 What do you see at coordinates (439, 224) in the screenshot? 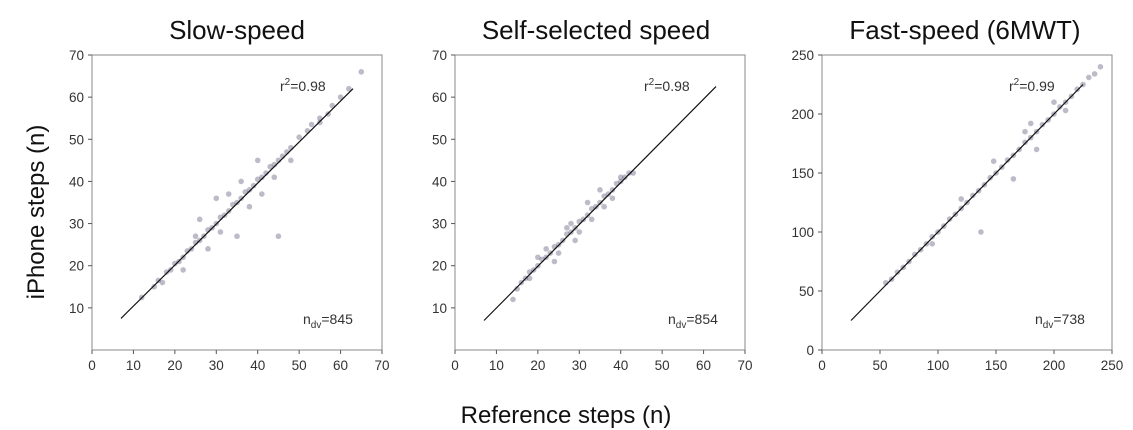
I see `panel-2-y-tick-label: 30` at bounding box center [439, 224].